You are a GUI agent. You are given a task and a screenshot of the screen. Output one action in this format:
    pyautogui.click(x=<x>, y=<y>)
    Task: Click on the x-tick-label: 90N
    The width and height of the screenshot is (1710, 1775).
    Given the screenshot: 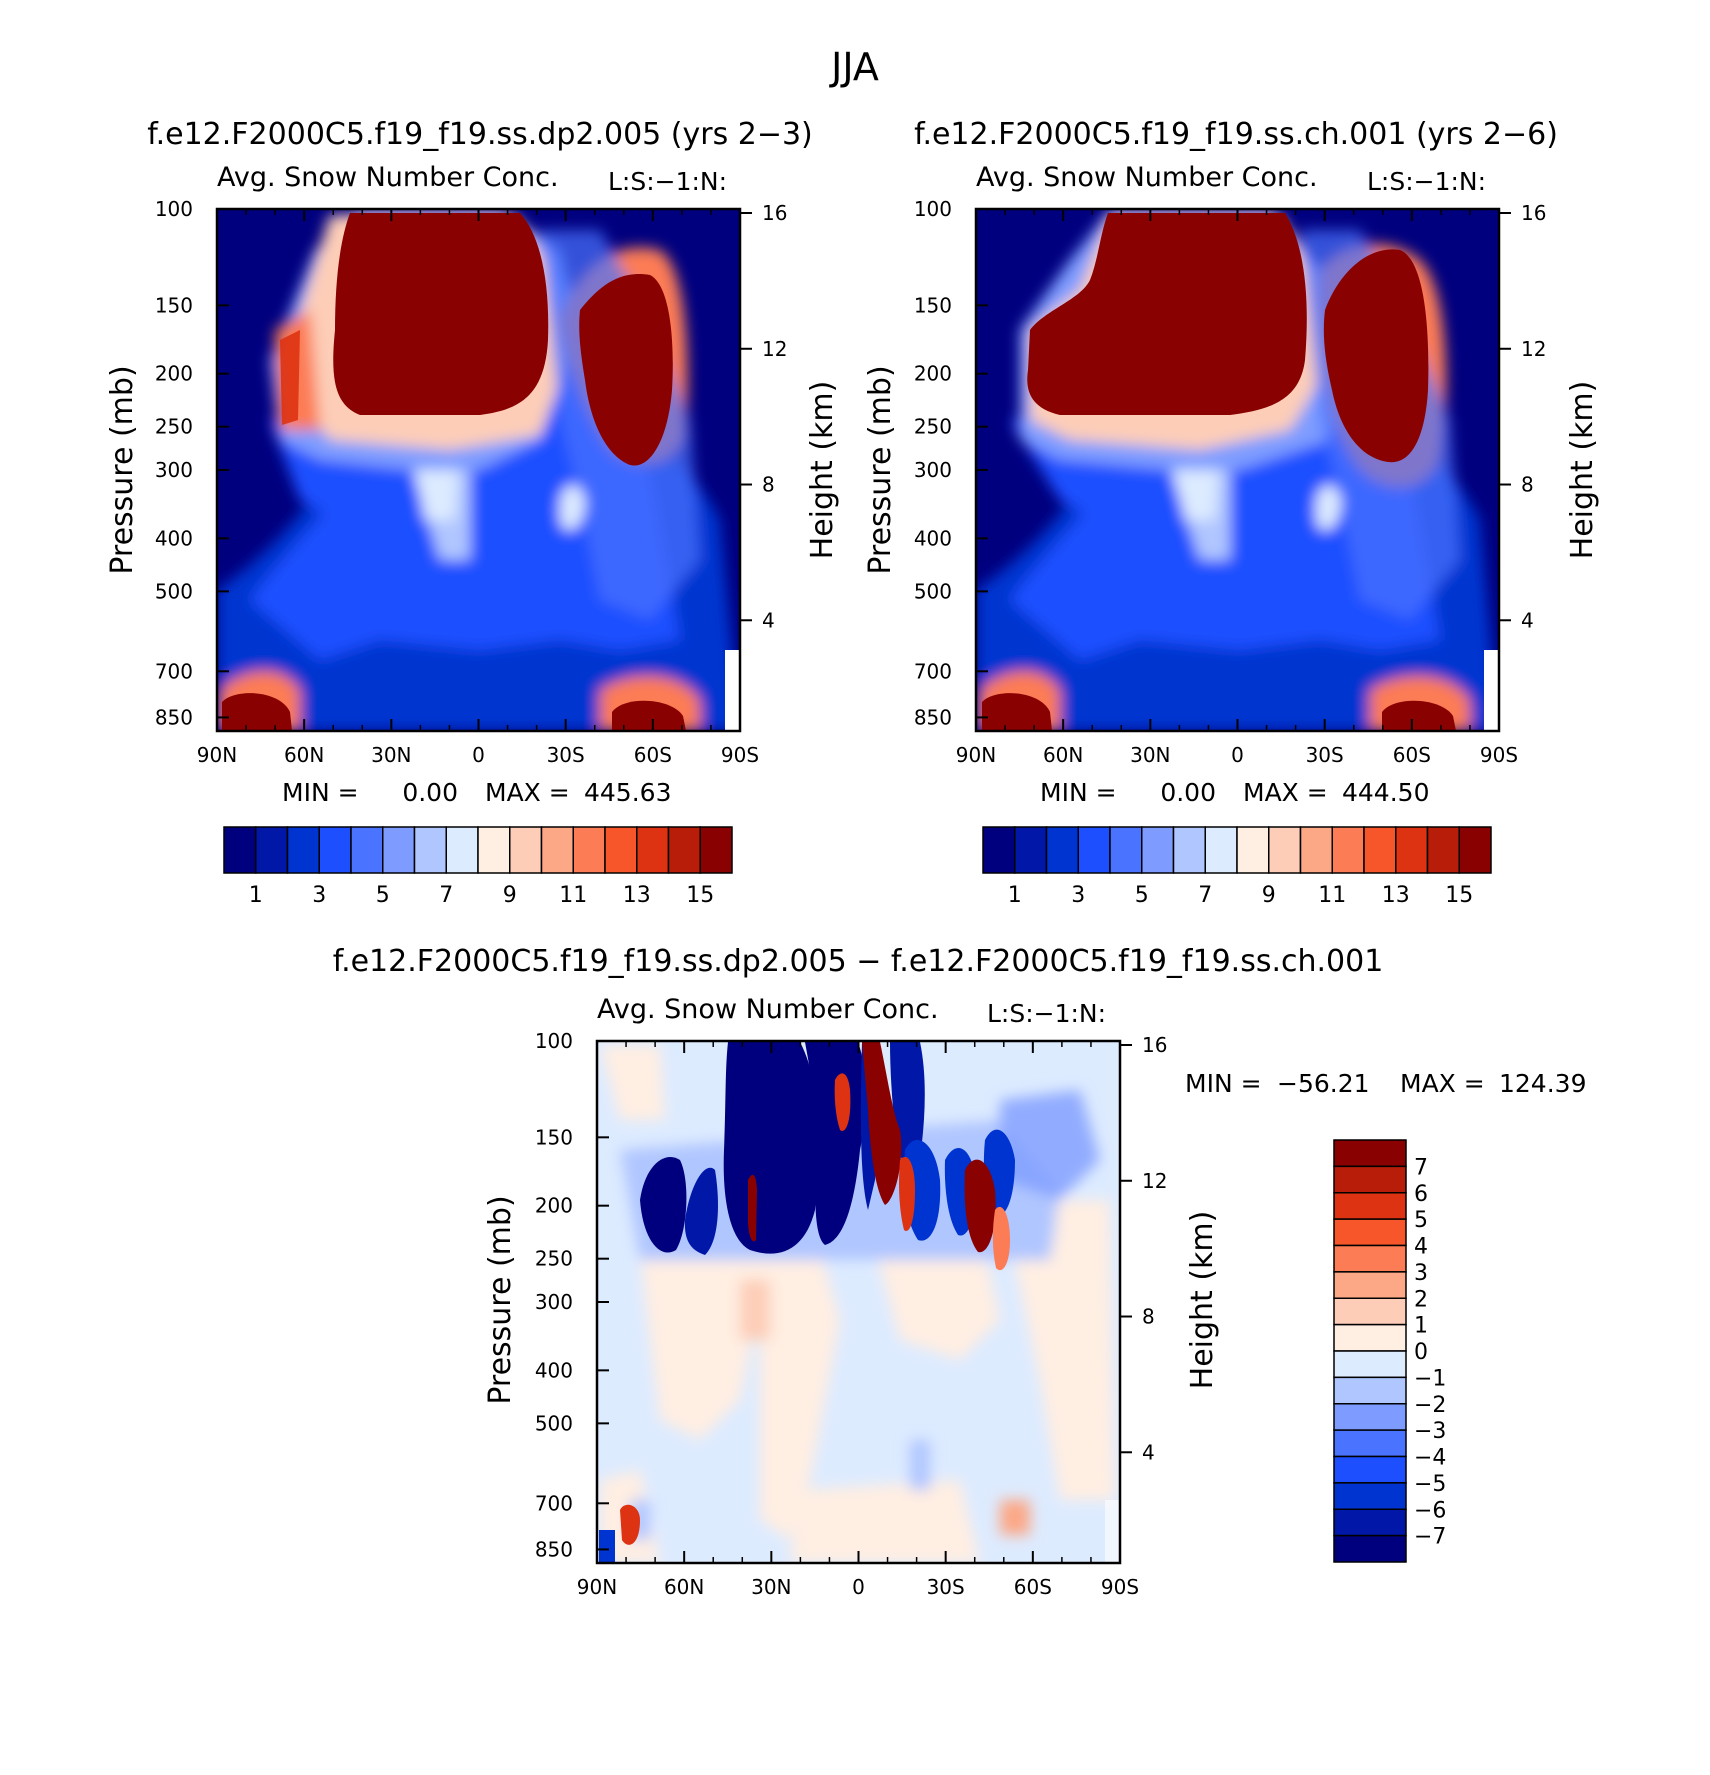 What is the action you would take?
    pyautogui.click(x=217, y=755)
    